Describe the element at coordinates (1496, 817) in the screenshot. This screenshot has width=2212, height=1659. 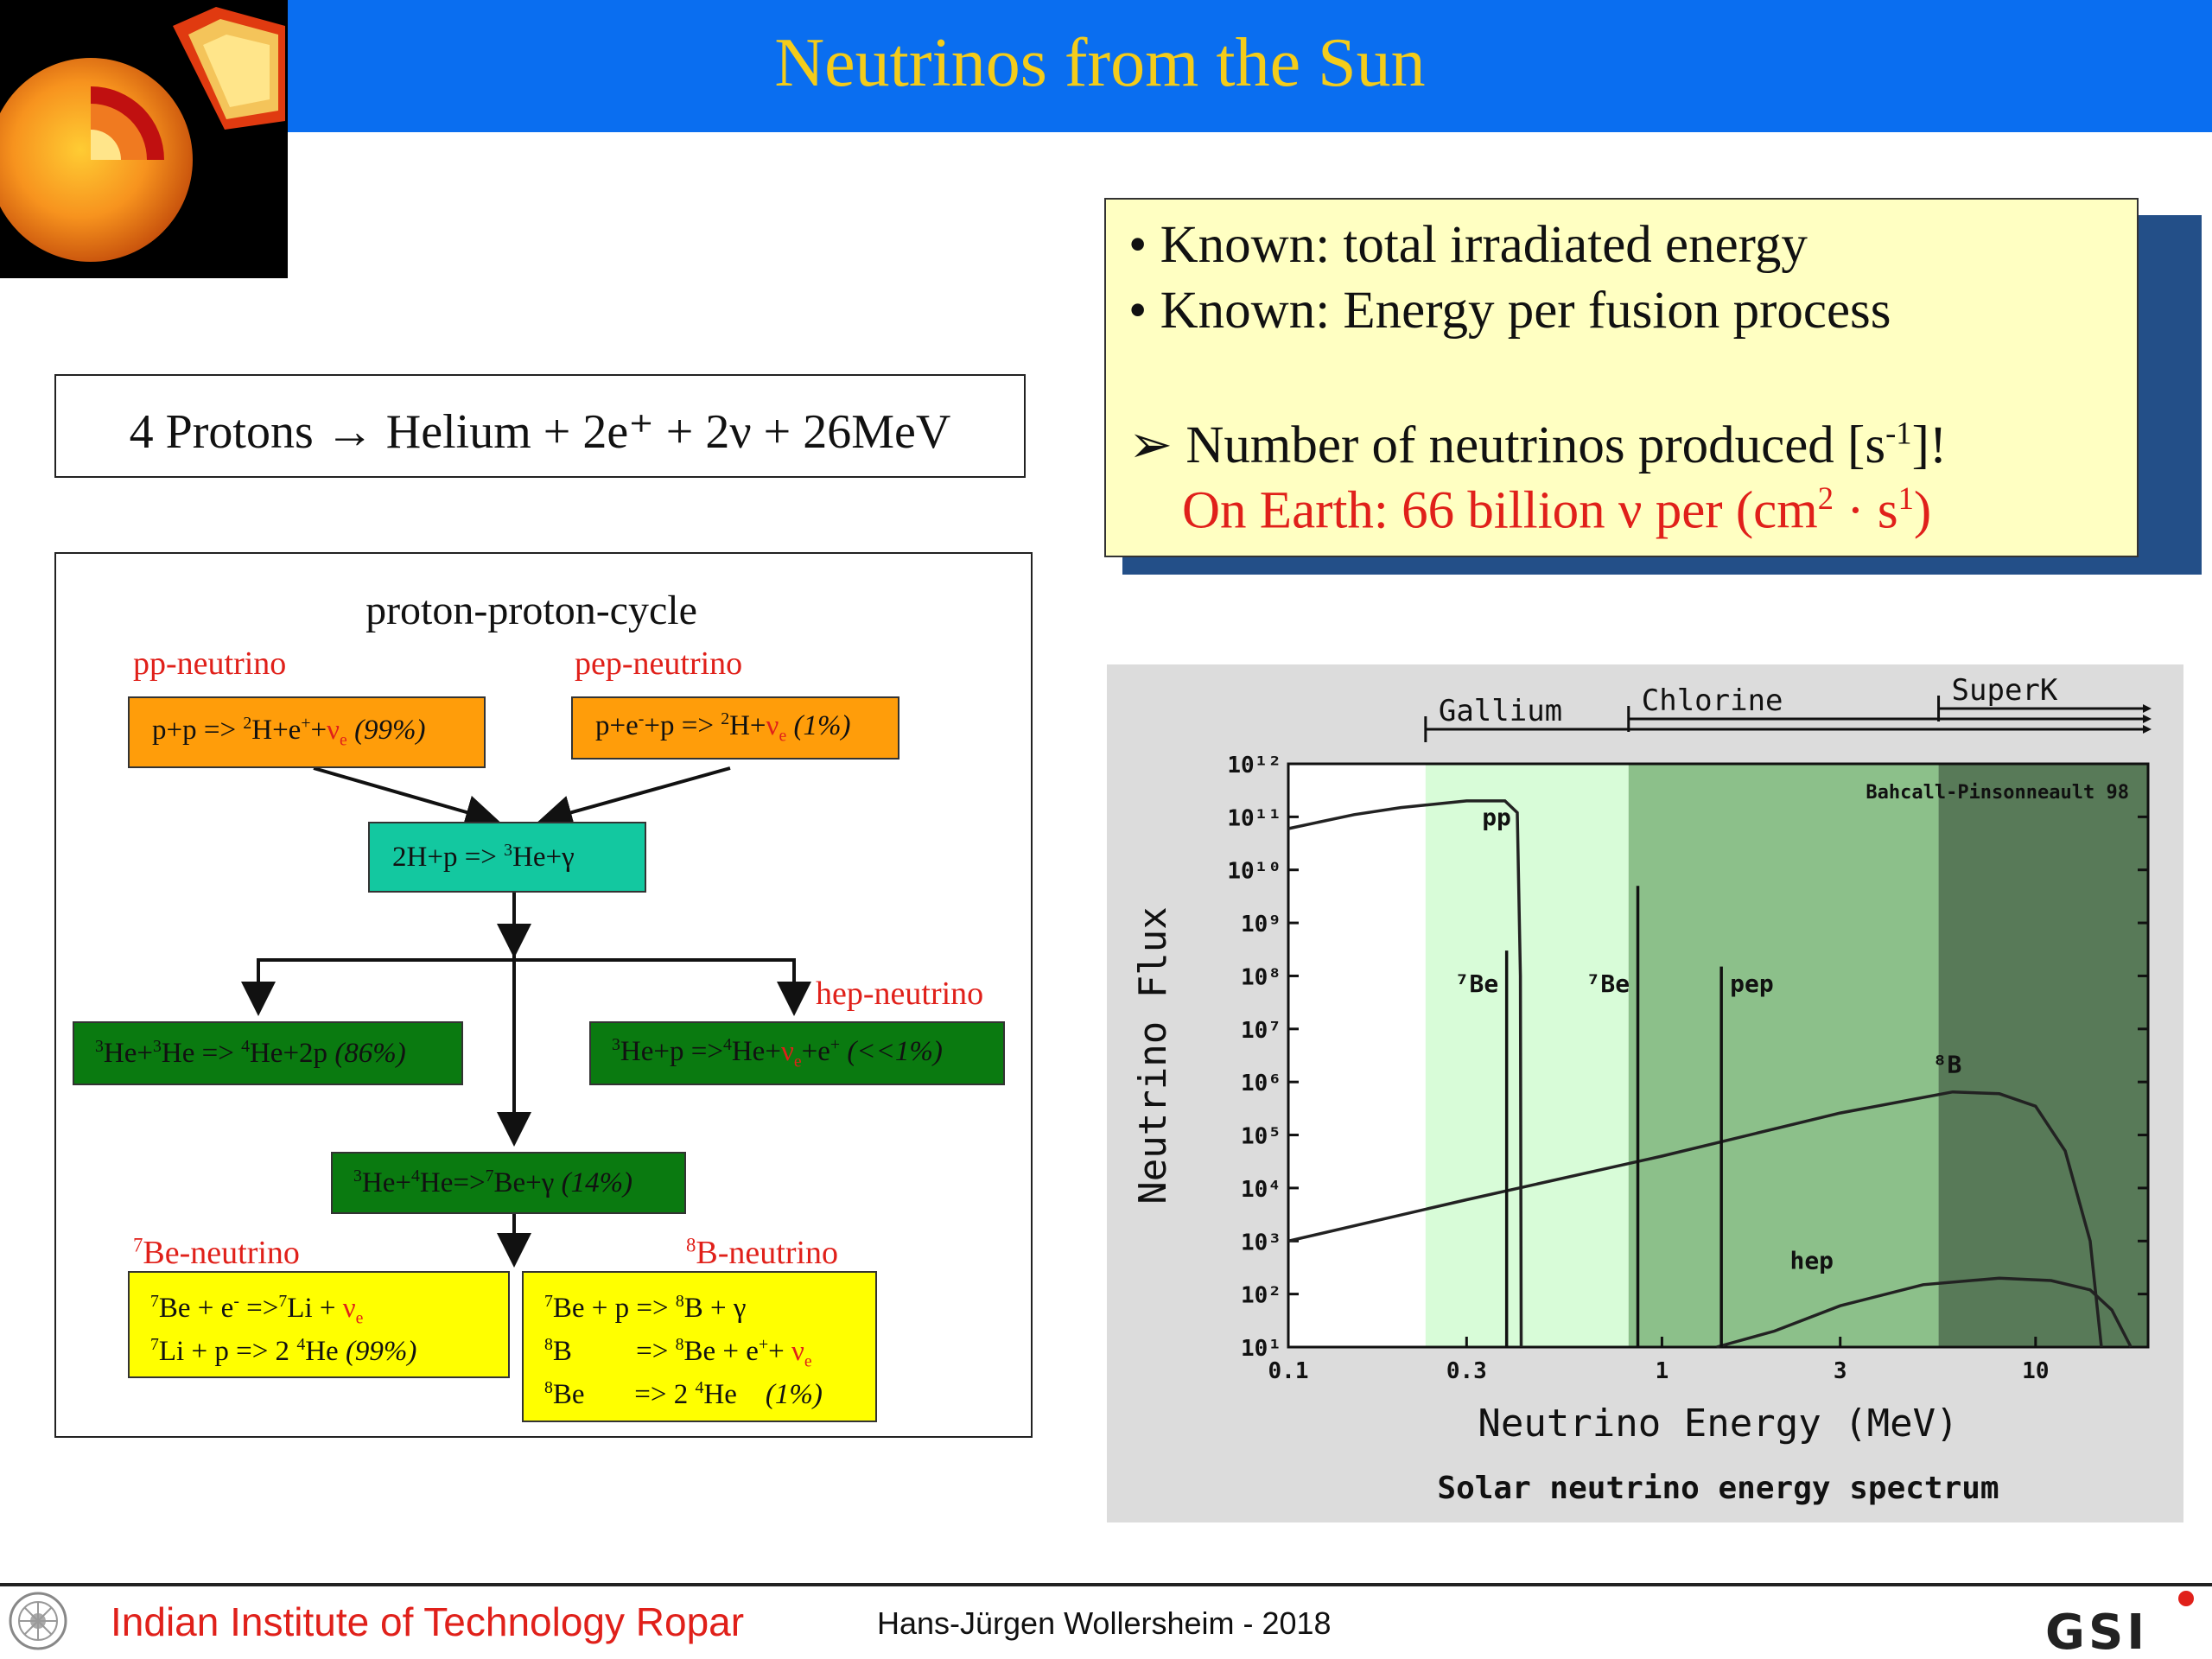
I see `series-label: pp` at that location.